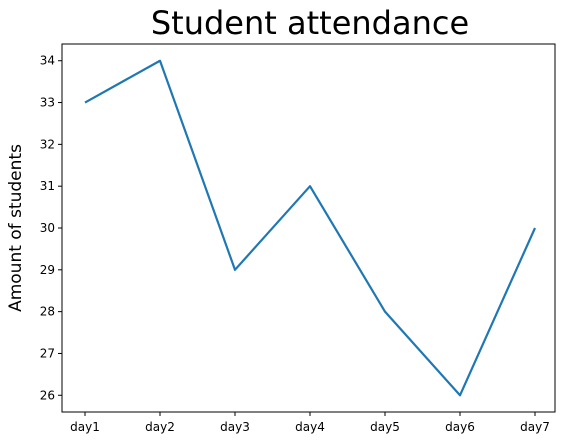 Image resolution: width=568 pixels, height=447 pixels. I want to click on x-tick-label: day1, so click(85, 427).